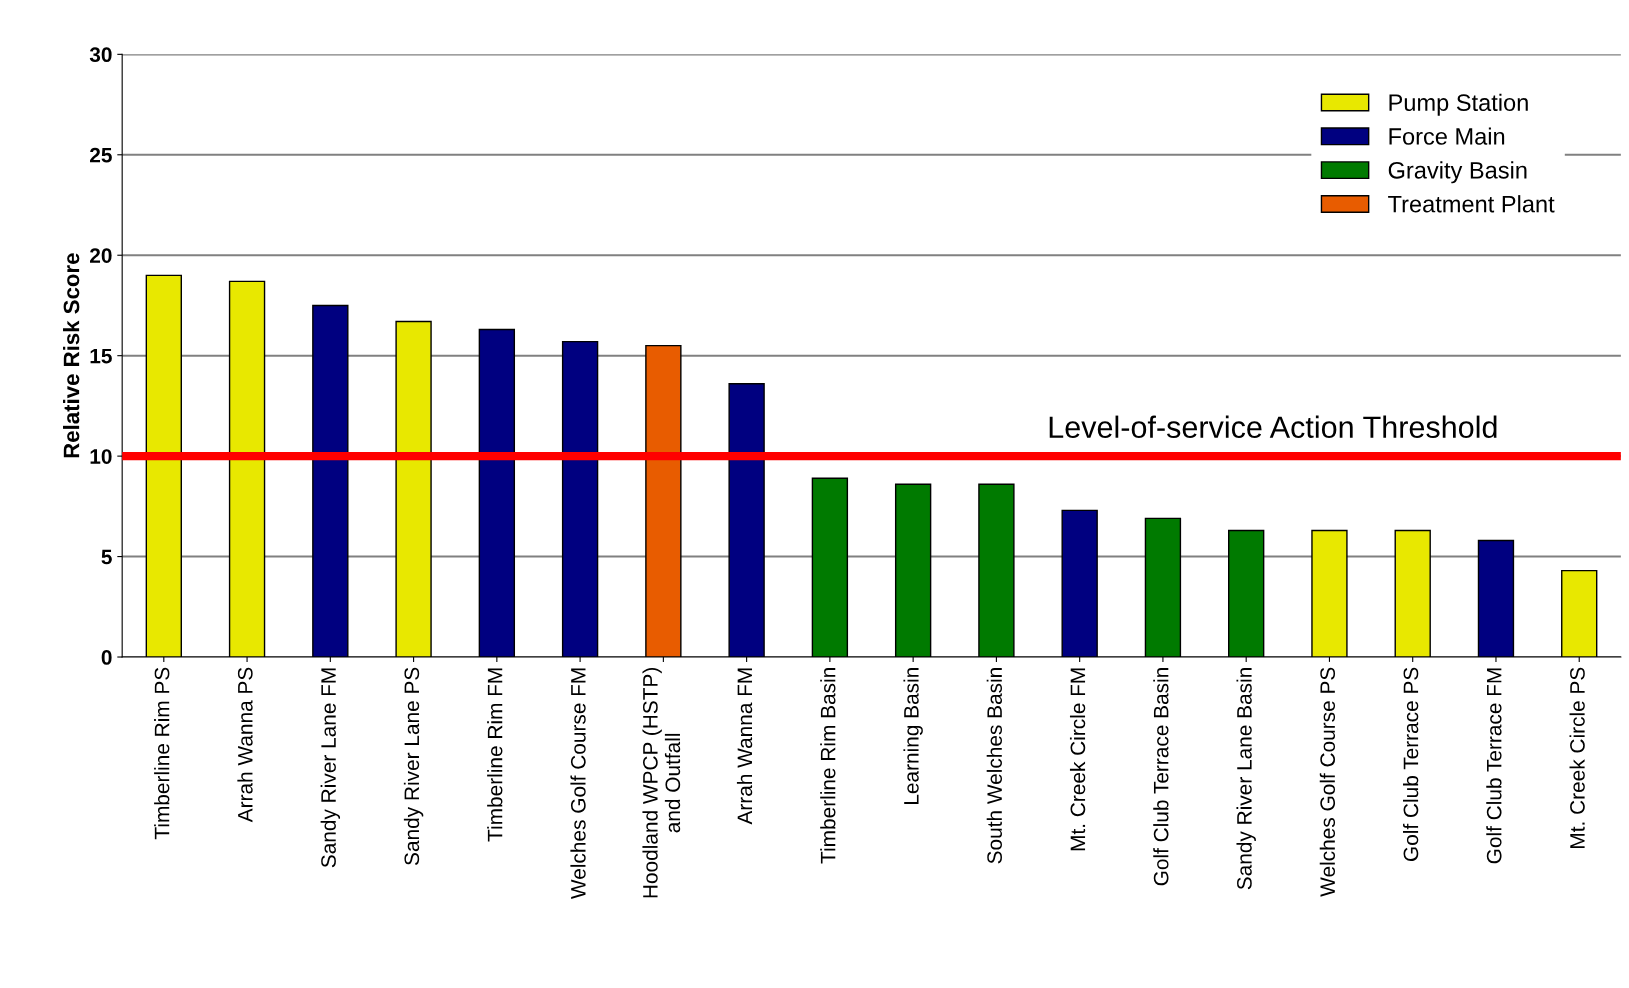  What do you see at coordinates (1494, 766) in the screenshot?
I see `x-tick-label: Golf Club Terrace FM` at bounding box center [1494, 766].